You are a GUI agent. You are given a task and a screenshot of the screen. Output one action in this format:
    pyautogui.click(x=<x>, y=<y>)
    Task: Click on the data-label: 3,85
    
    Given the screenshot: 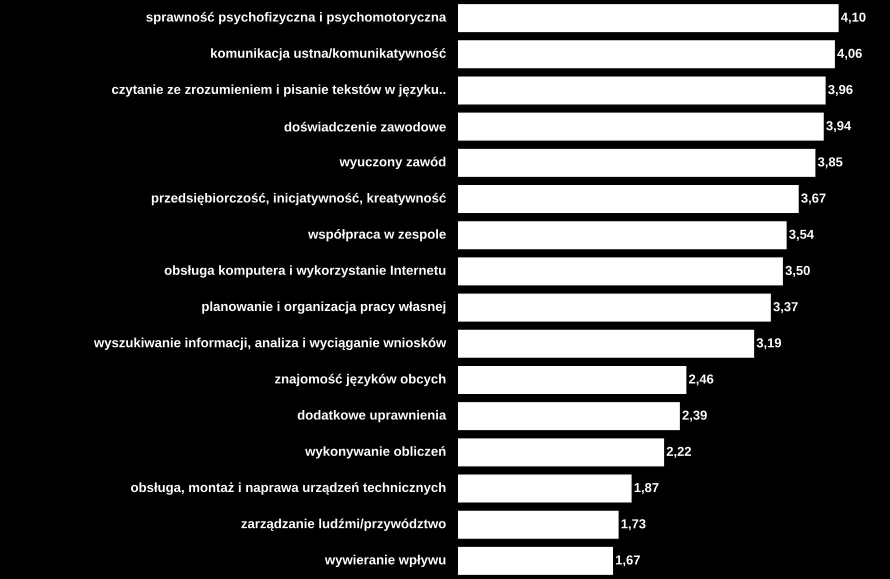 What is the action you would take?
    pyautogui.click(x=830, y=162)
    